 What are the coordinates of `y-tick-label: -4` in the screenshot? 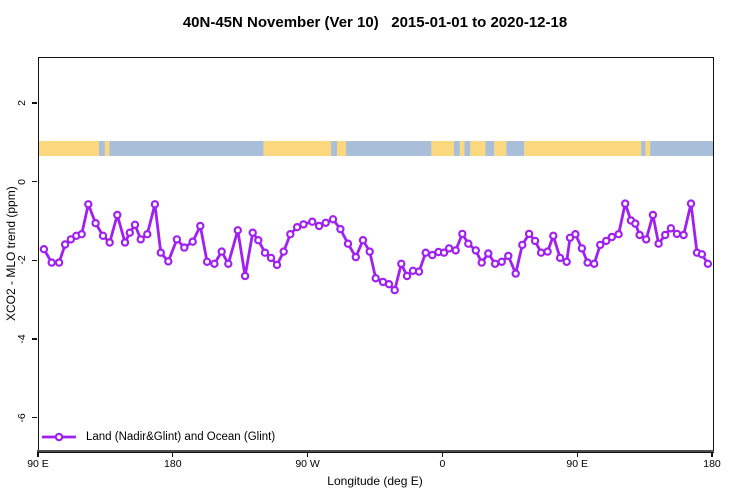 It's located at (22, 339).